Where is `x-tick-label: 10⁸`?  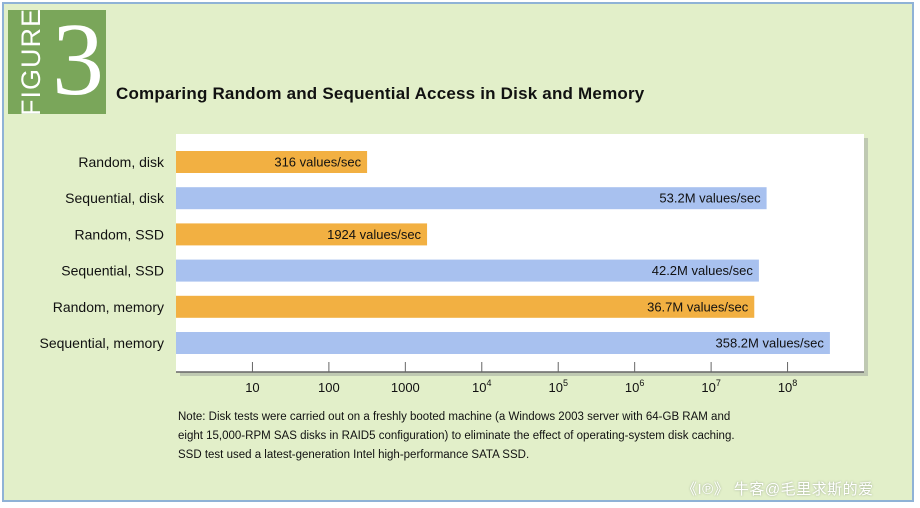 x-tick-label: 10⁸ is located at coordinates (787, 386).